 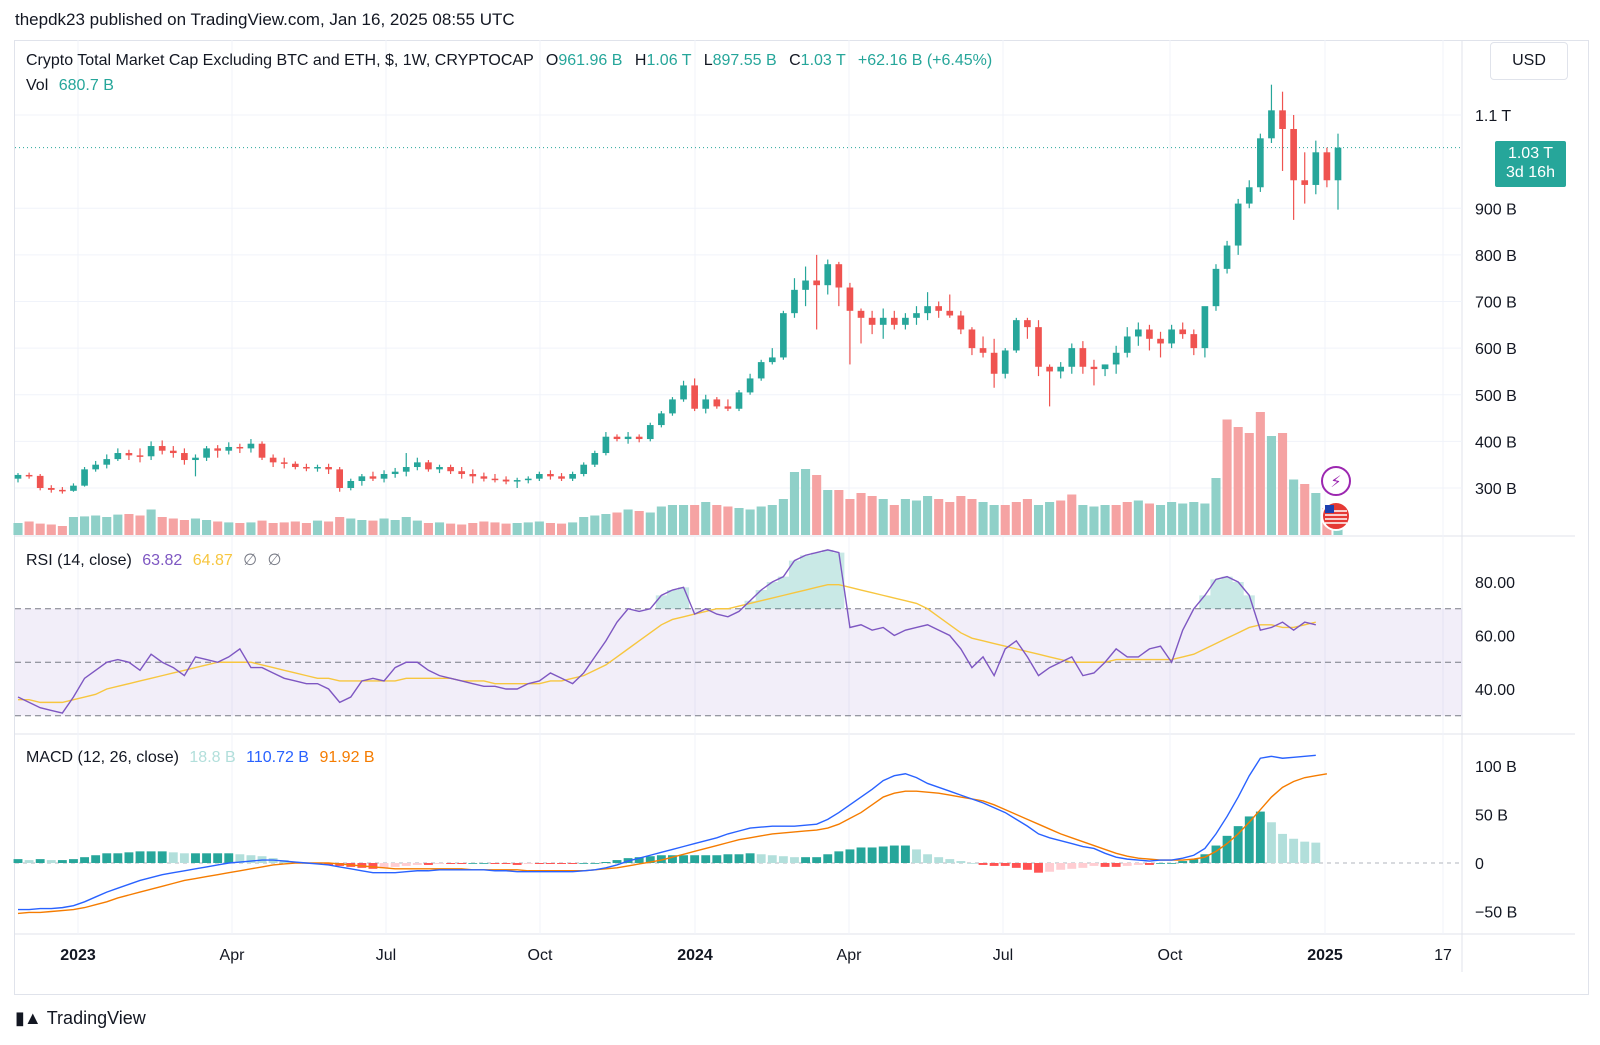 What do you see at coordinates (386, 955) in the screenshot?
I see `time-tick-label: Jul` at bounding box center [386, 955].